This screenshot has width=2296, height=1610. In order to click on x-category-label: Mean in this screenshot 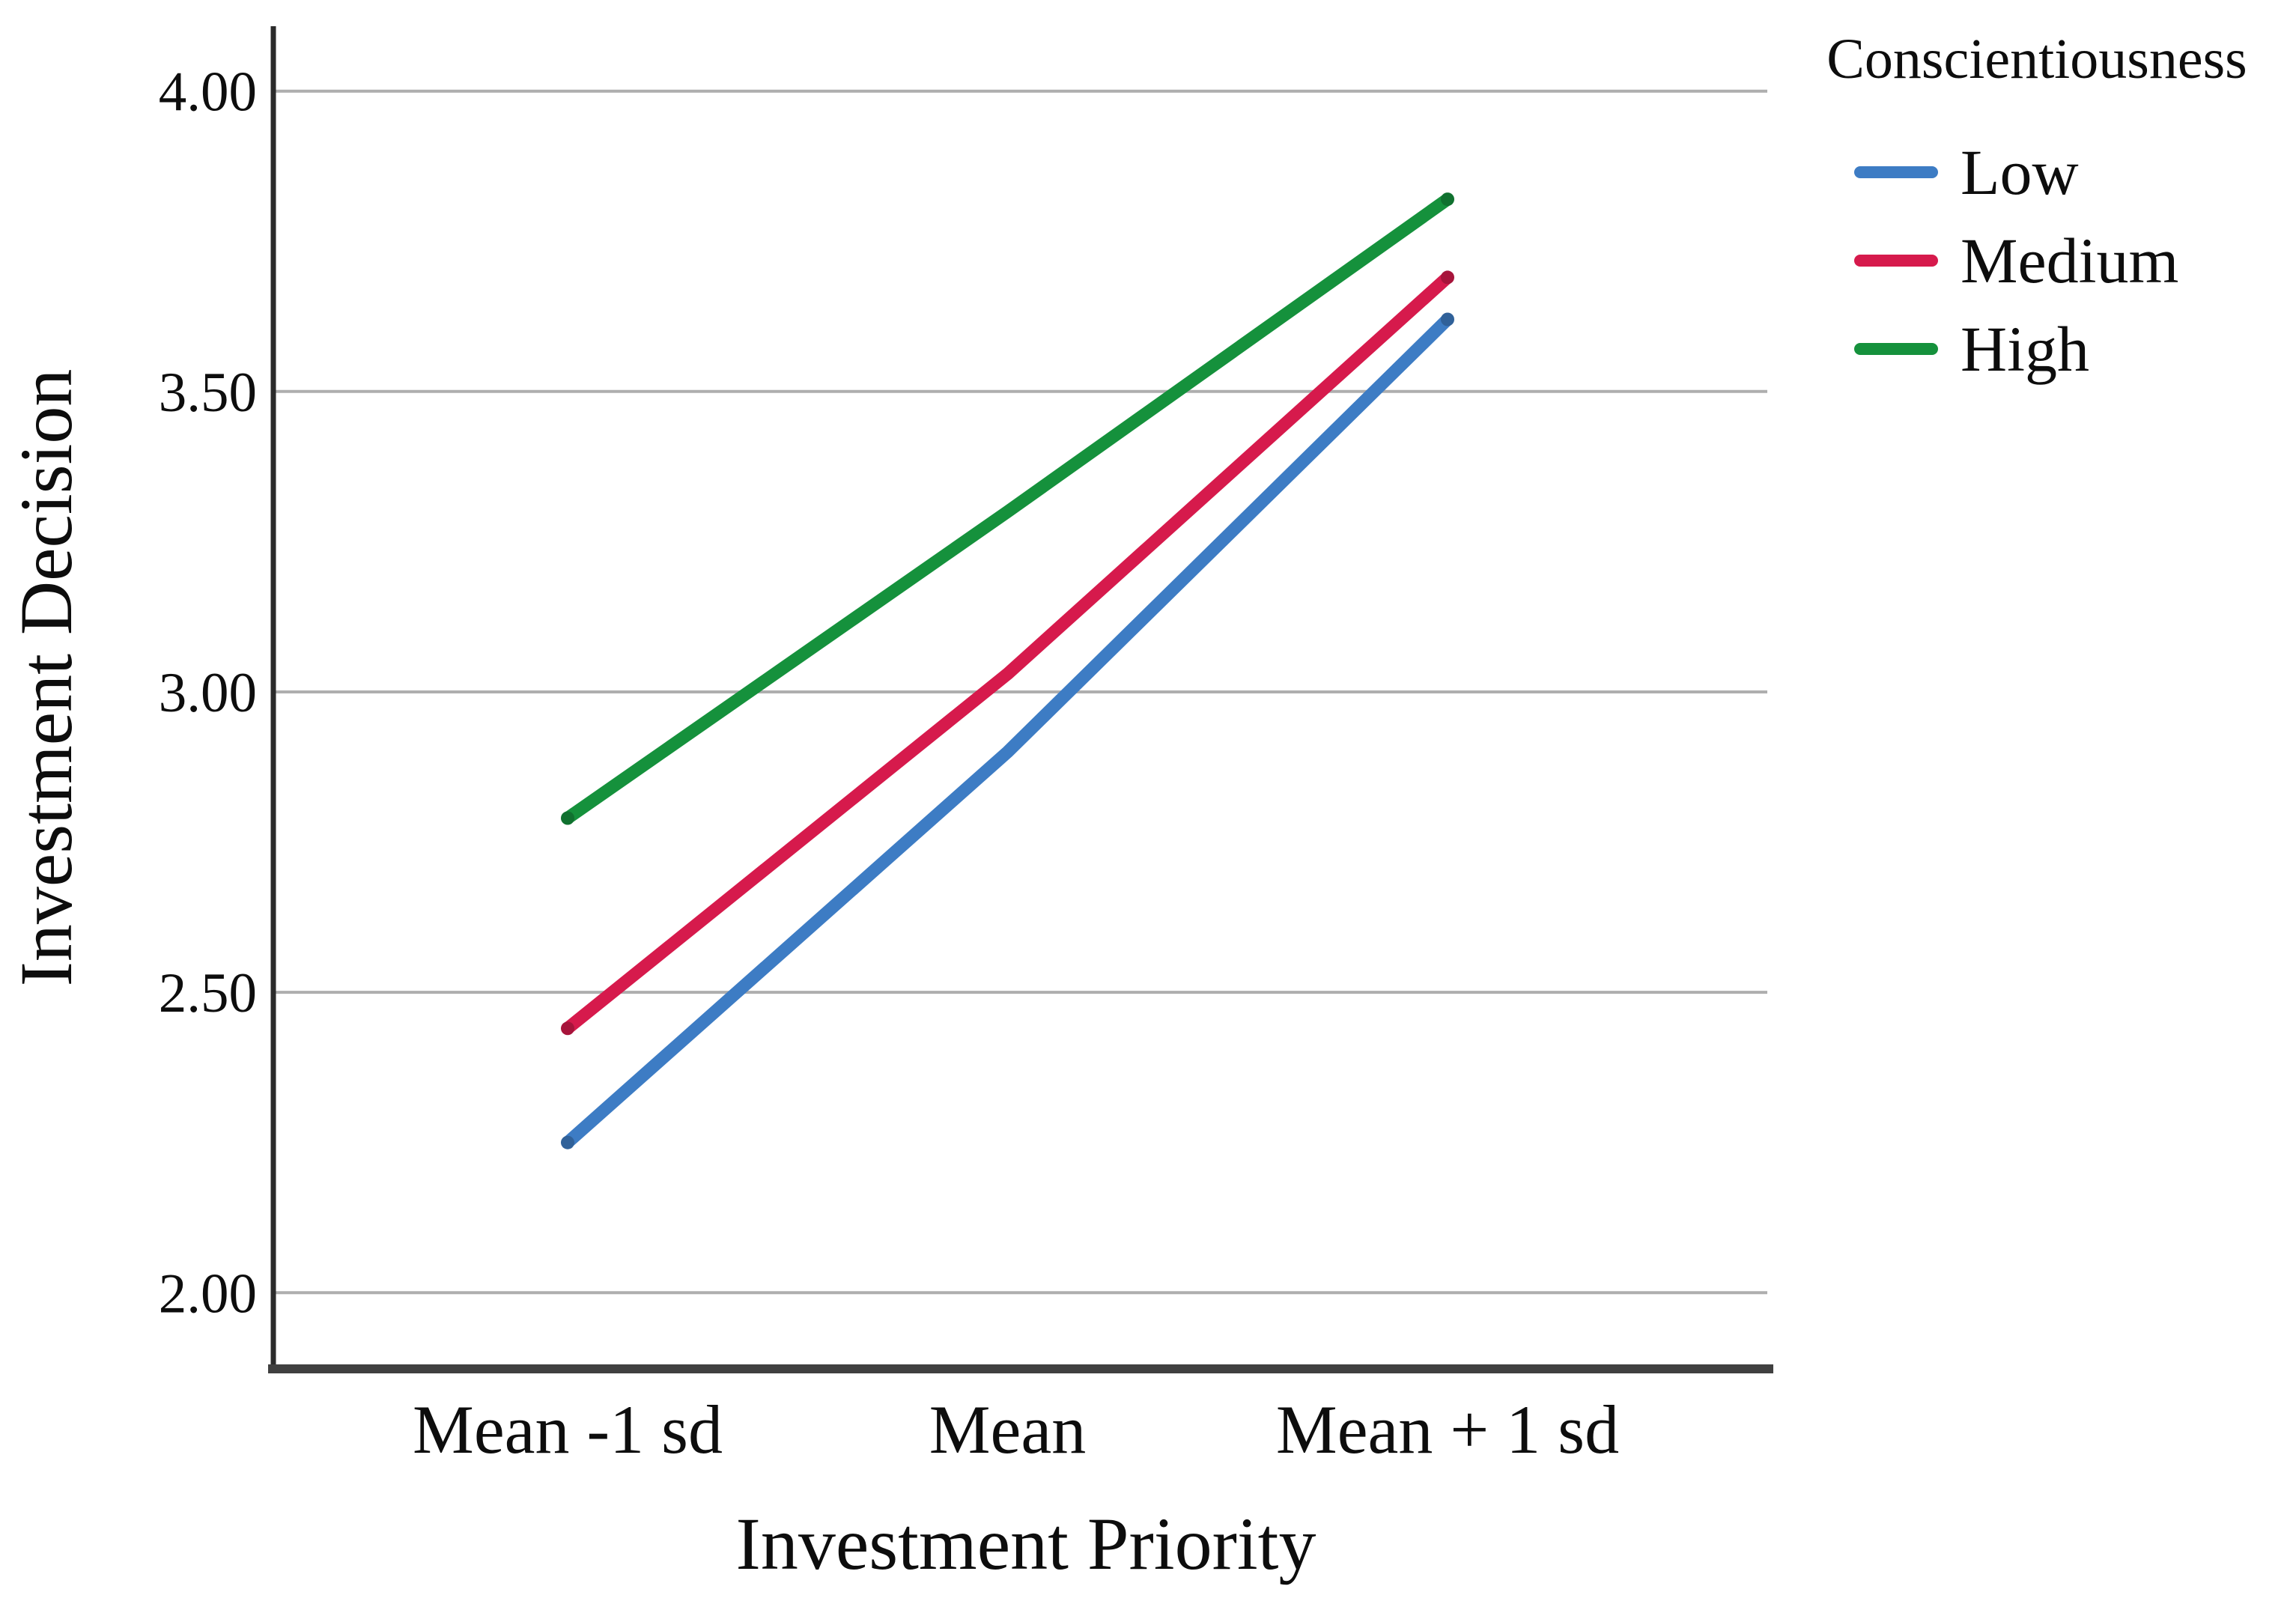, I will do `click(1007, 1429)`.